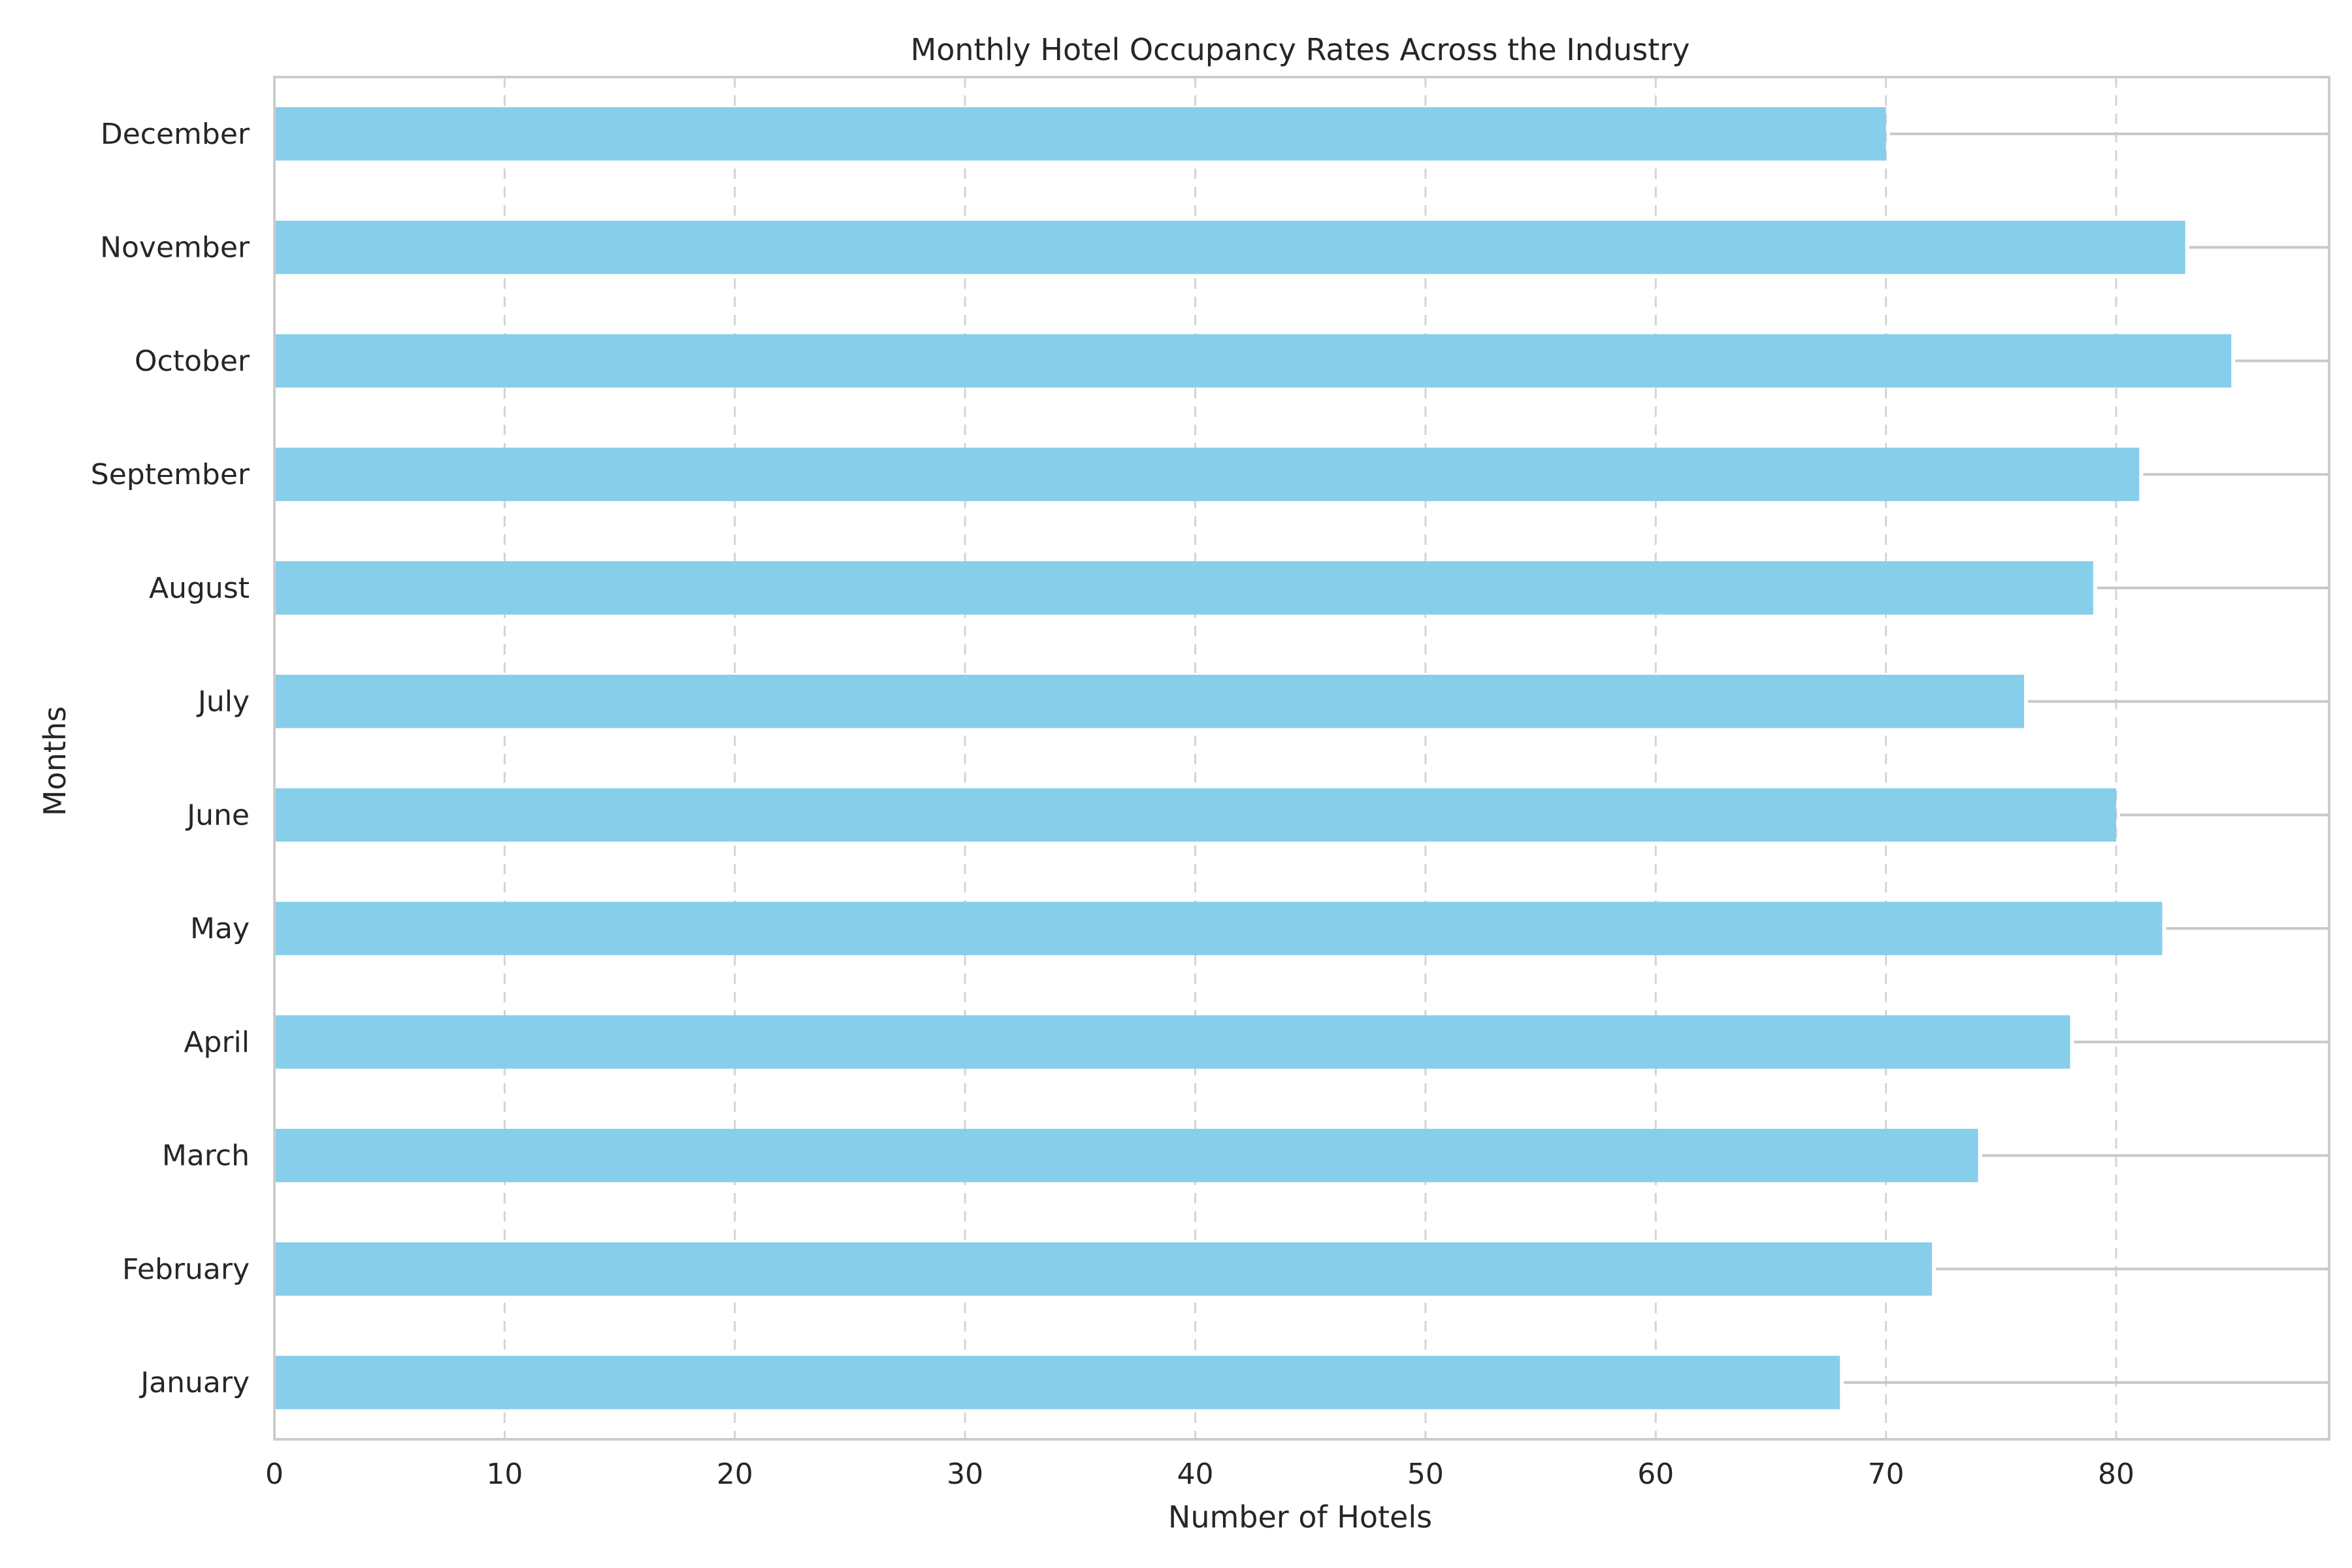 The image size is (2352, 1568). I want to click on x-tick-label: 40, so click(1195, 1474).